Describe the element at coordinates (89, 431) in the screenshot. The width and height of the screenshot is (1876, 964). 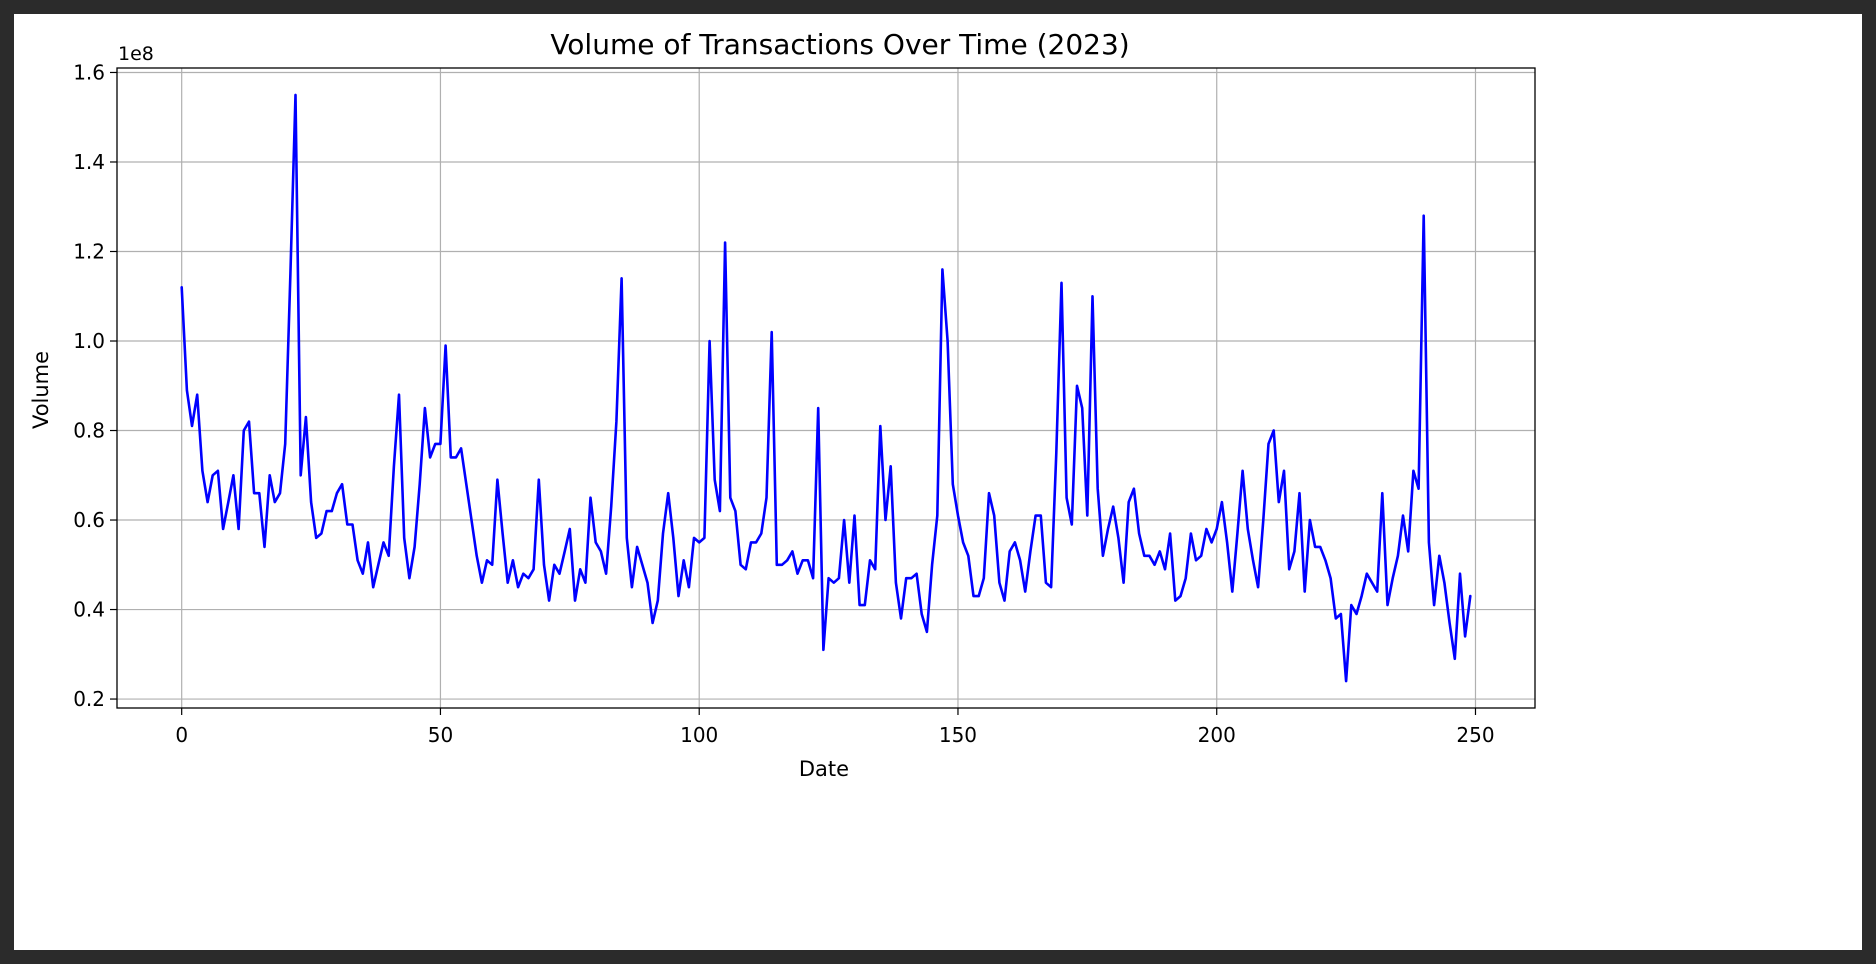
I see `y-tick-label: 0.8` at that location.